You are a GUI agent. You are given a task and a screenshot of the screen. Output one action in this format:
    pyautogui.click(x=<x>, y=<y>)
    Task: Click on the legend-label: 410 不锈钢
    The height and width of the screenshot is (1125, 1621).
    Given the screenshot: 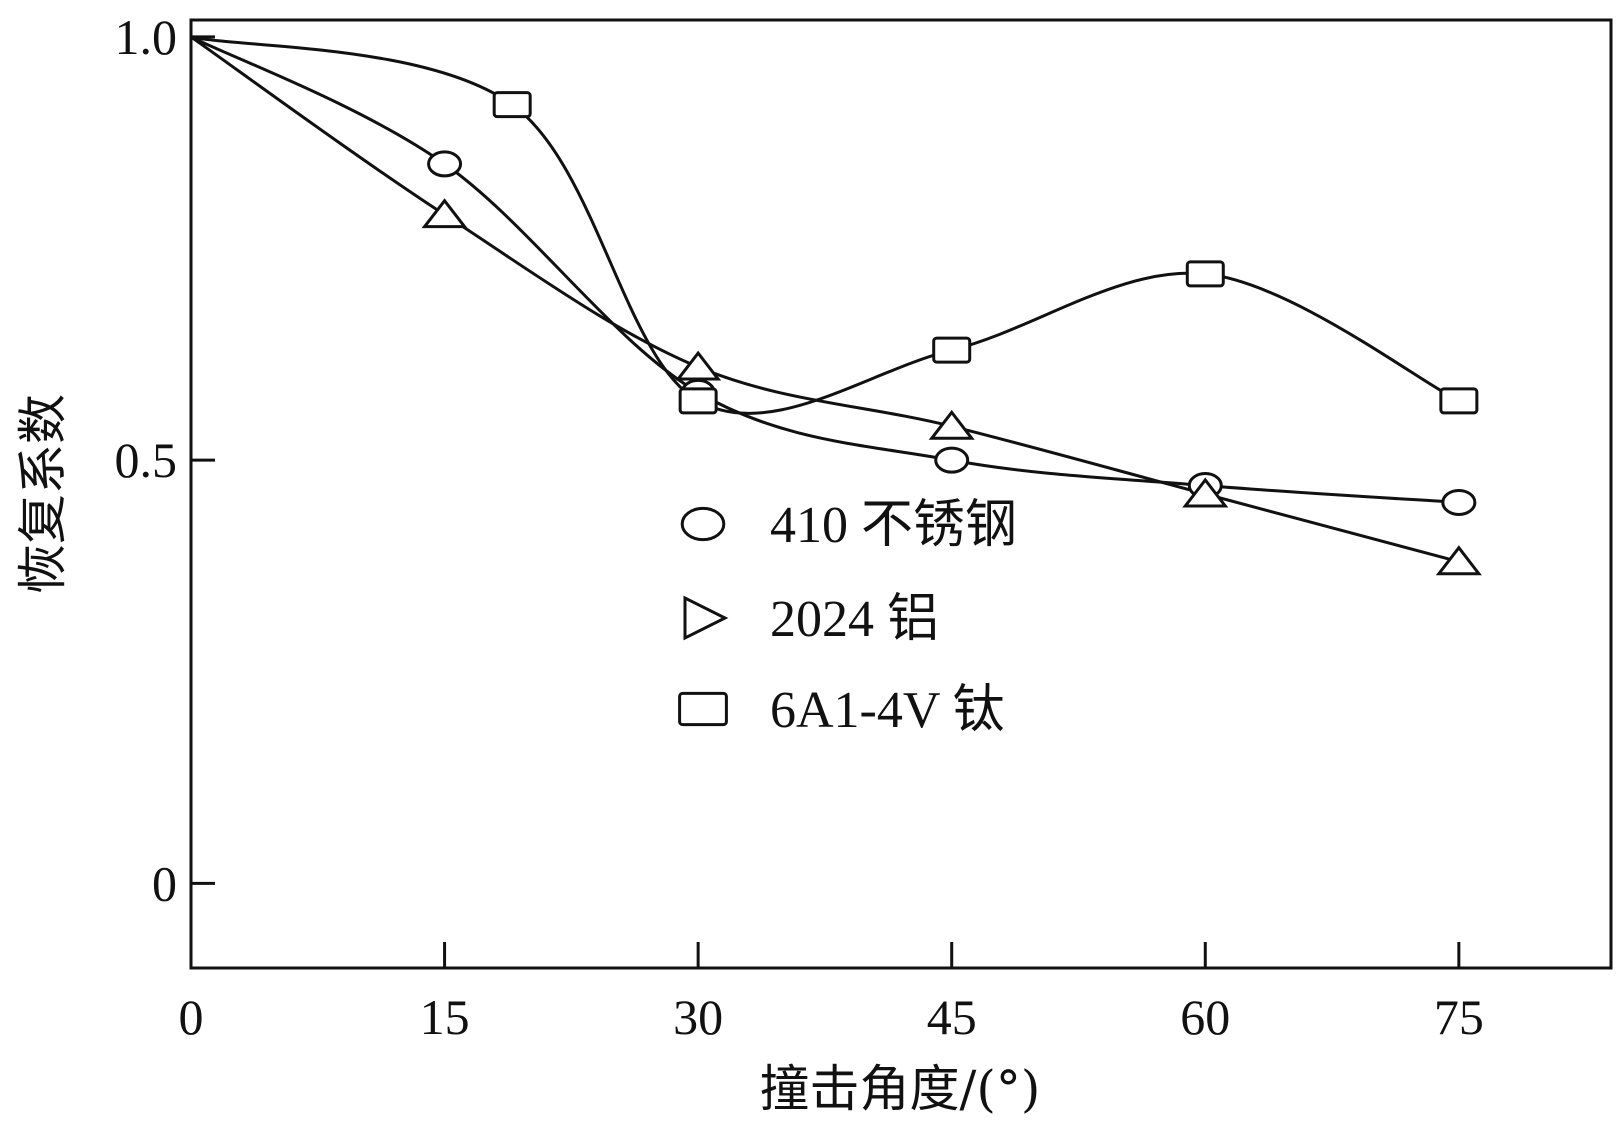 What is the action you would take?
    pyautogui.click(x=893, y=525)
    